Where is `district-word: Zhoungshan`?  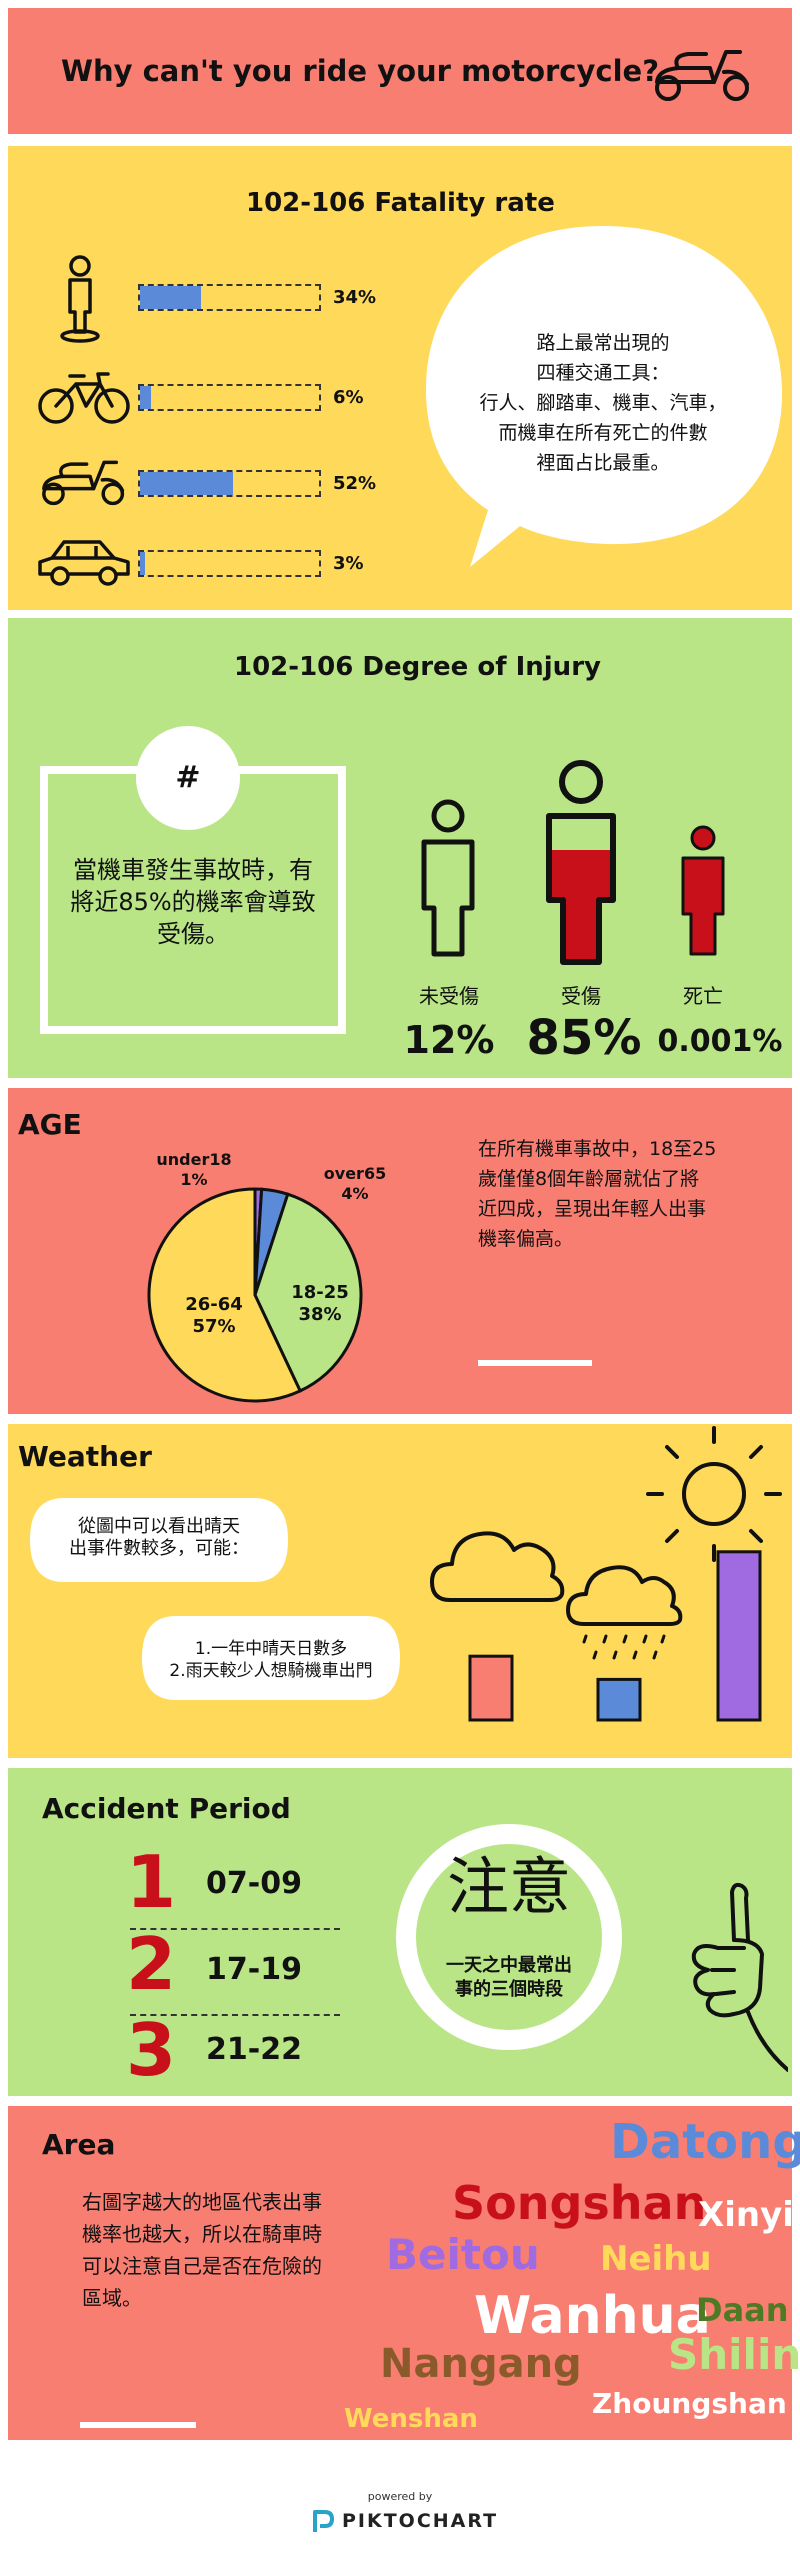 district-word: Zhoungshan is located at coordinates (689, 2403).